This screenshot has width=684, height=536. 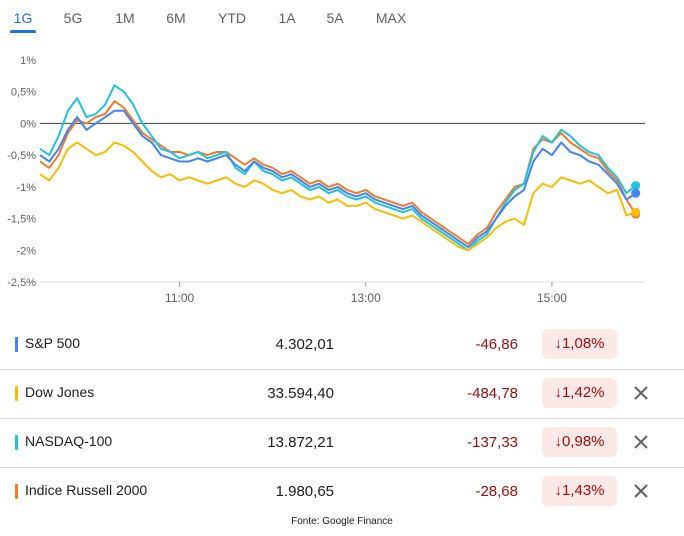 I want to click on index-change: -137,33, so click(x=492, y=442).